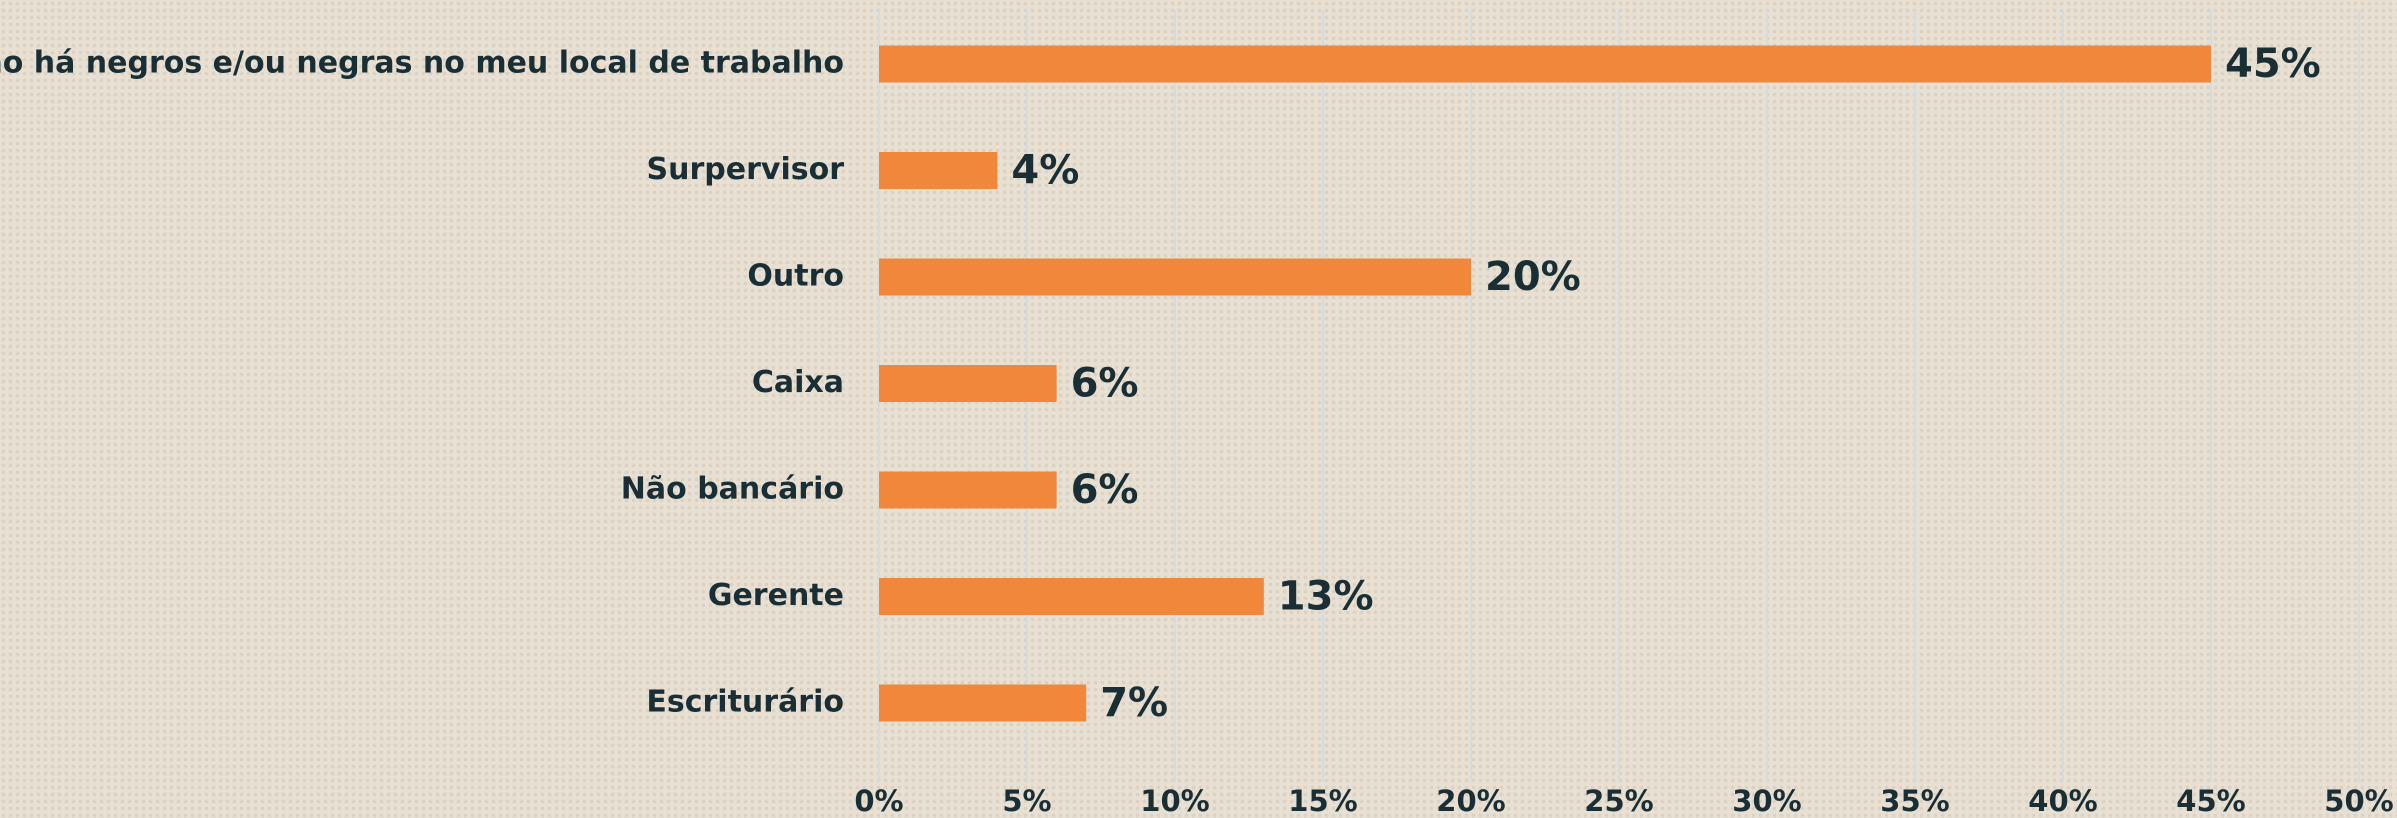  I want to click on x-tick-label: 50%, so click(2358, 801).